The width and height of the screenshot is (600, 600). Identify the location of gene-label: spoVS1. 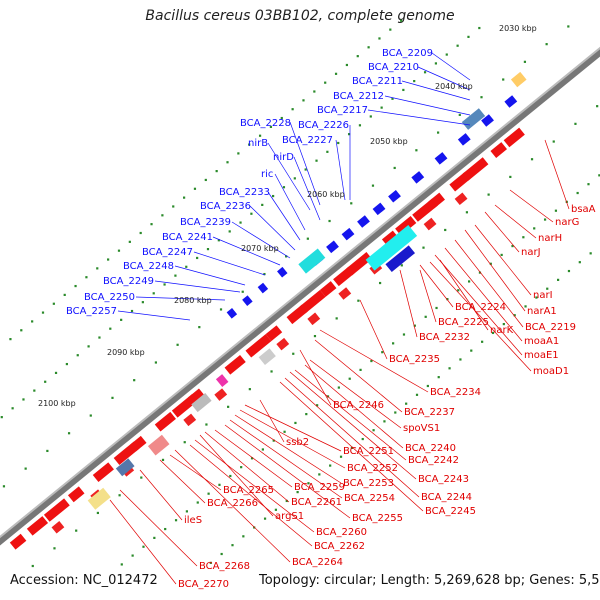
(421, 428).